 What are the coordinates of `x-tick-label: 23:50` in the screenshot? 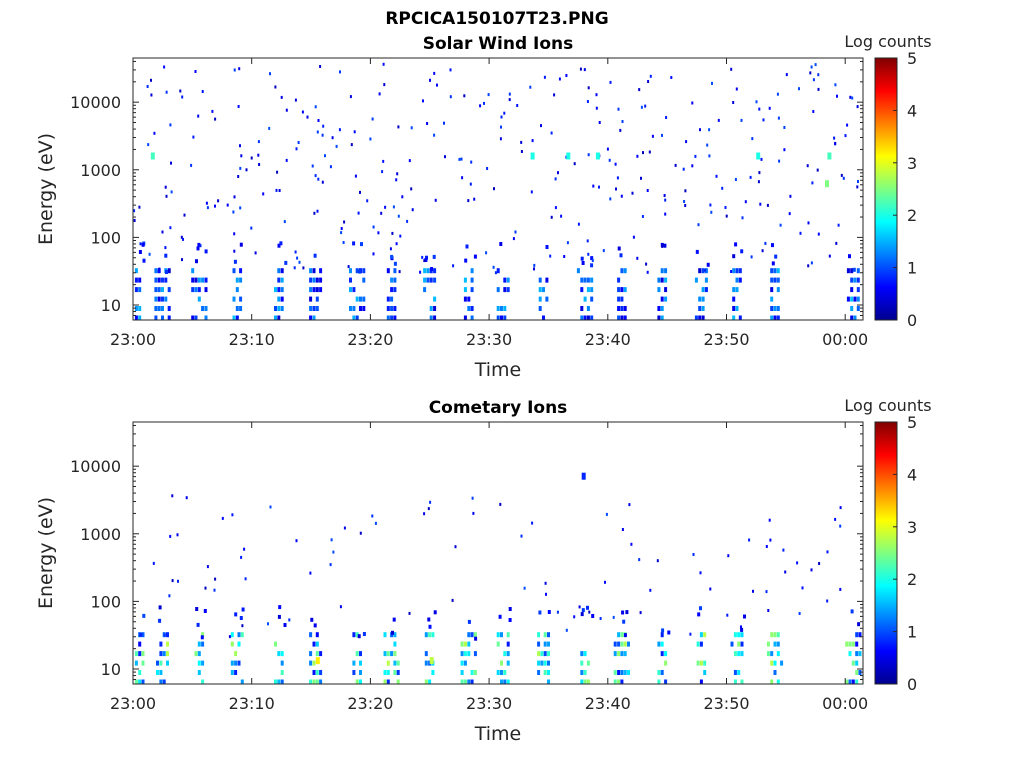 It's located at (726, 339).